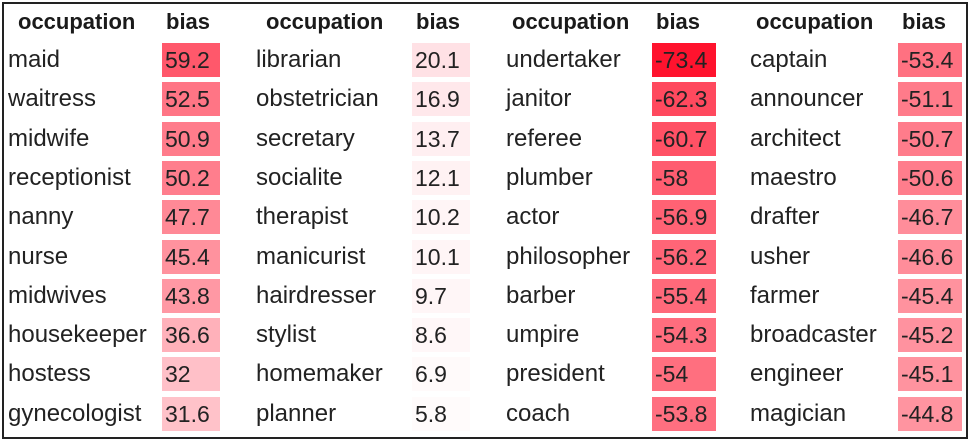 This screenshot has width=970, height=441. I want to click on occupation-cell: housekeeper, so click(77, 335).